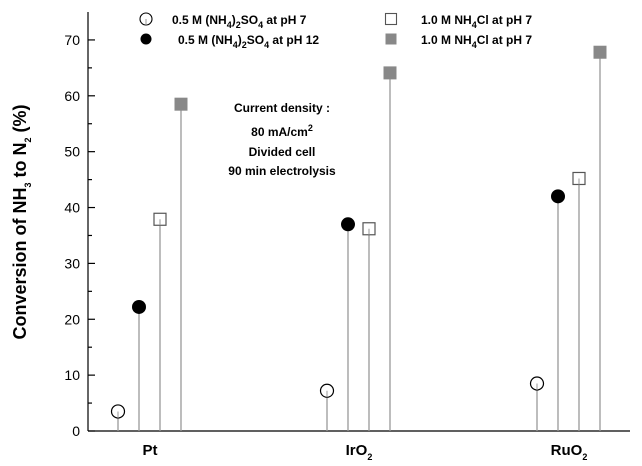 This screenshot has height=466, width=642. Describe the element at coordinates (20, 264) in the screenshot. I see `y-axis-label-part: Conversion of NH` at that location.